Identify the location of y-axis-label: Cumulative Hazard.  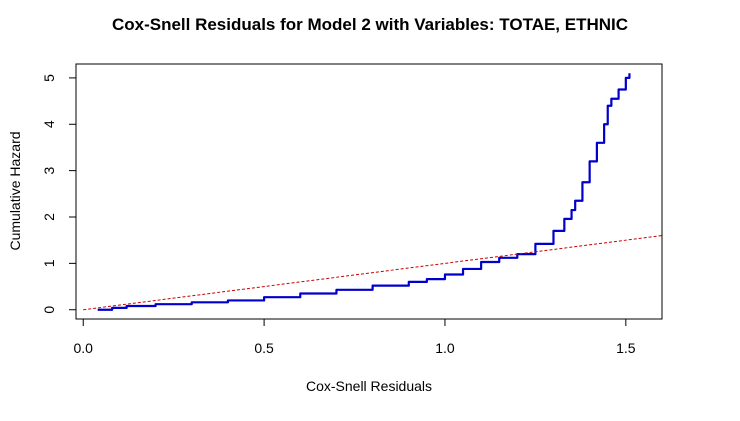
(15, 190).